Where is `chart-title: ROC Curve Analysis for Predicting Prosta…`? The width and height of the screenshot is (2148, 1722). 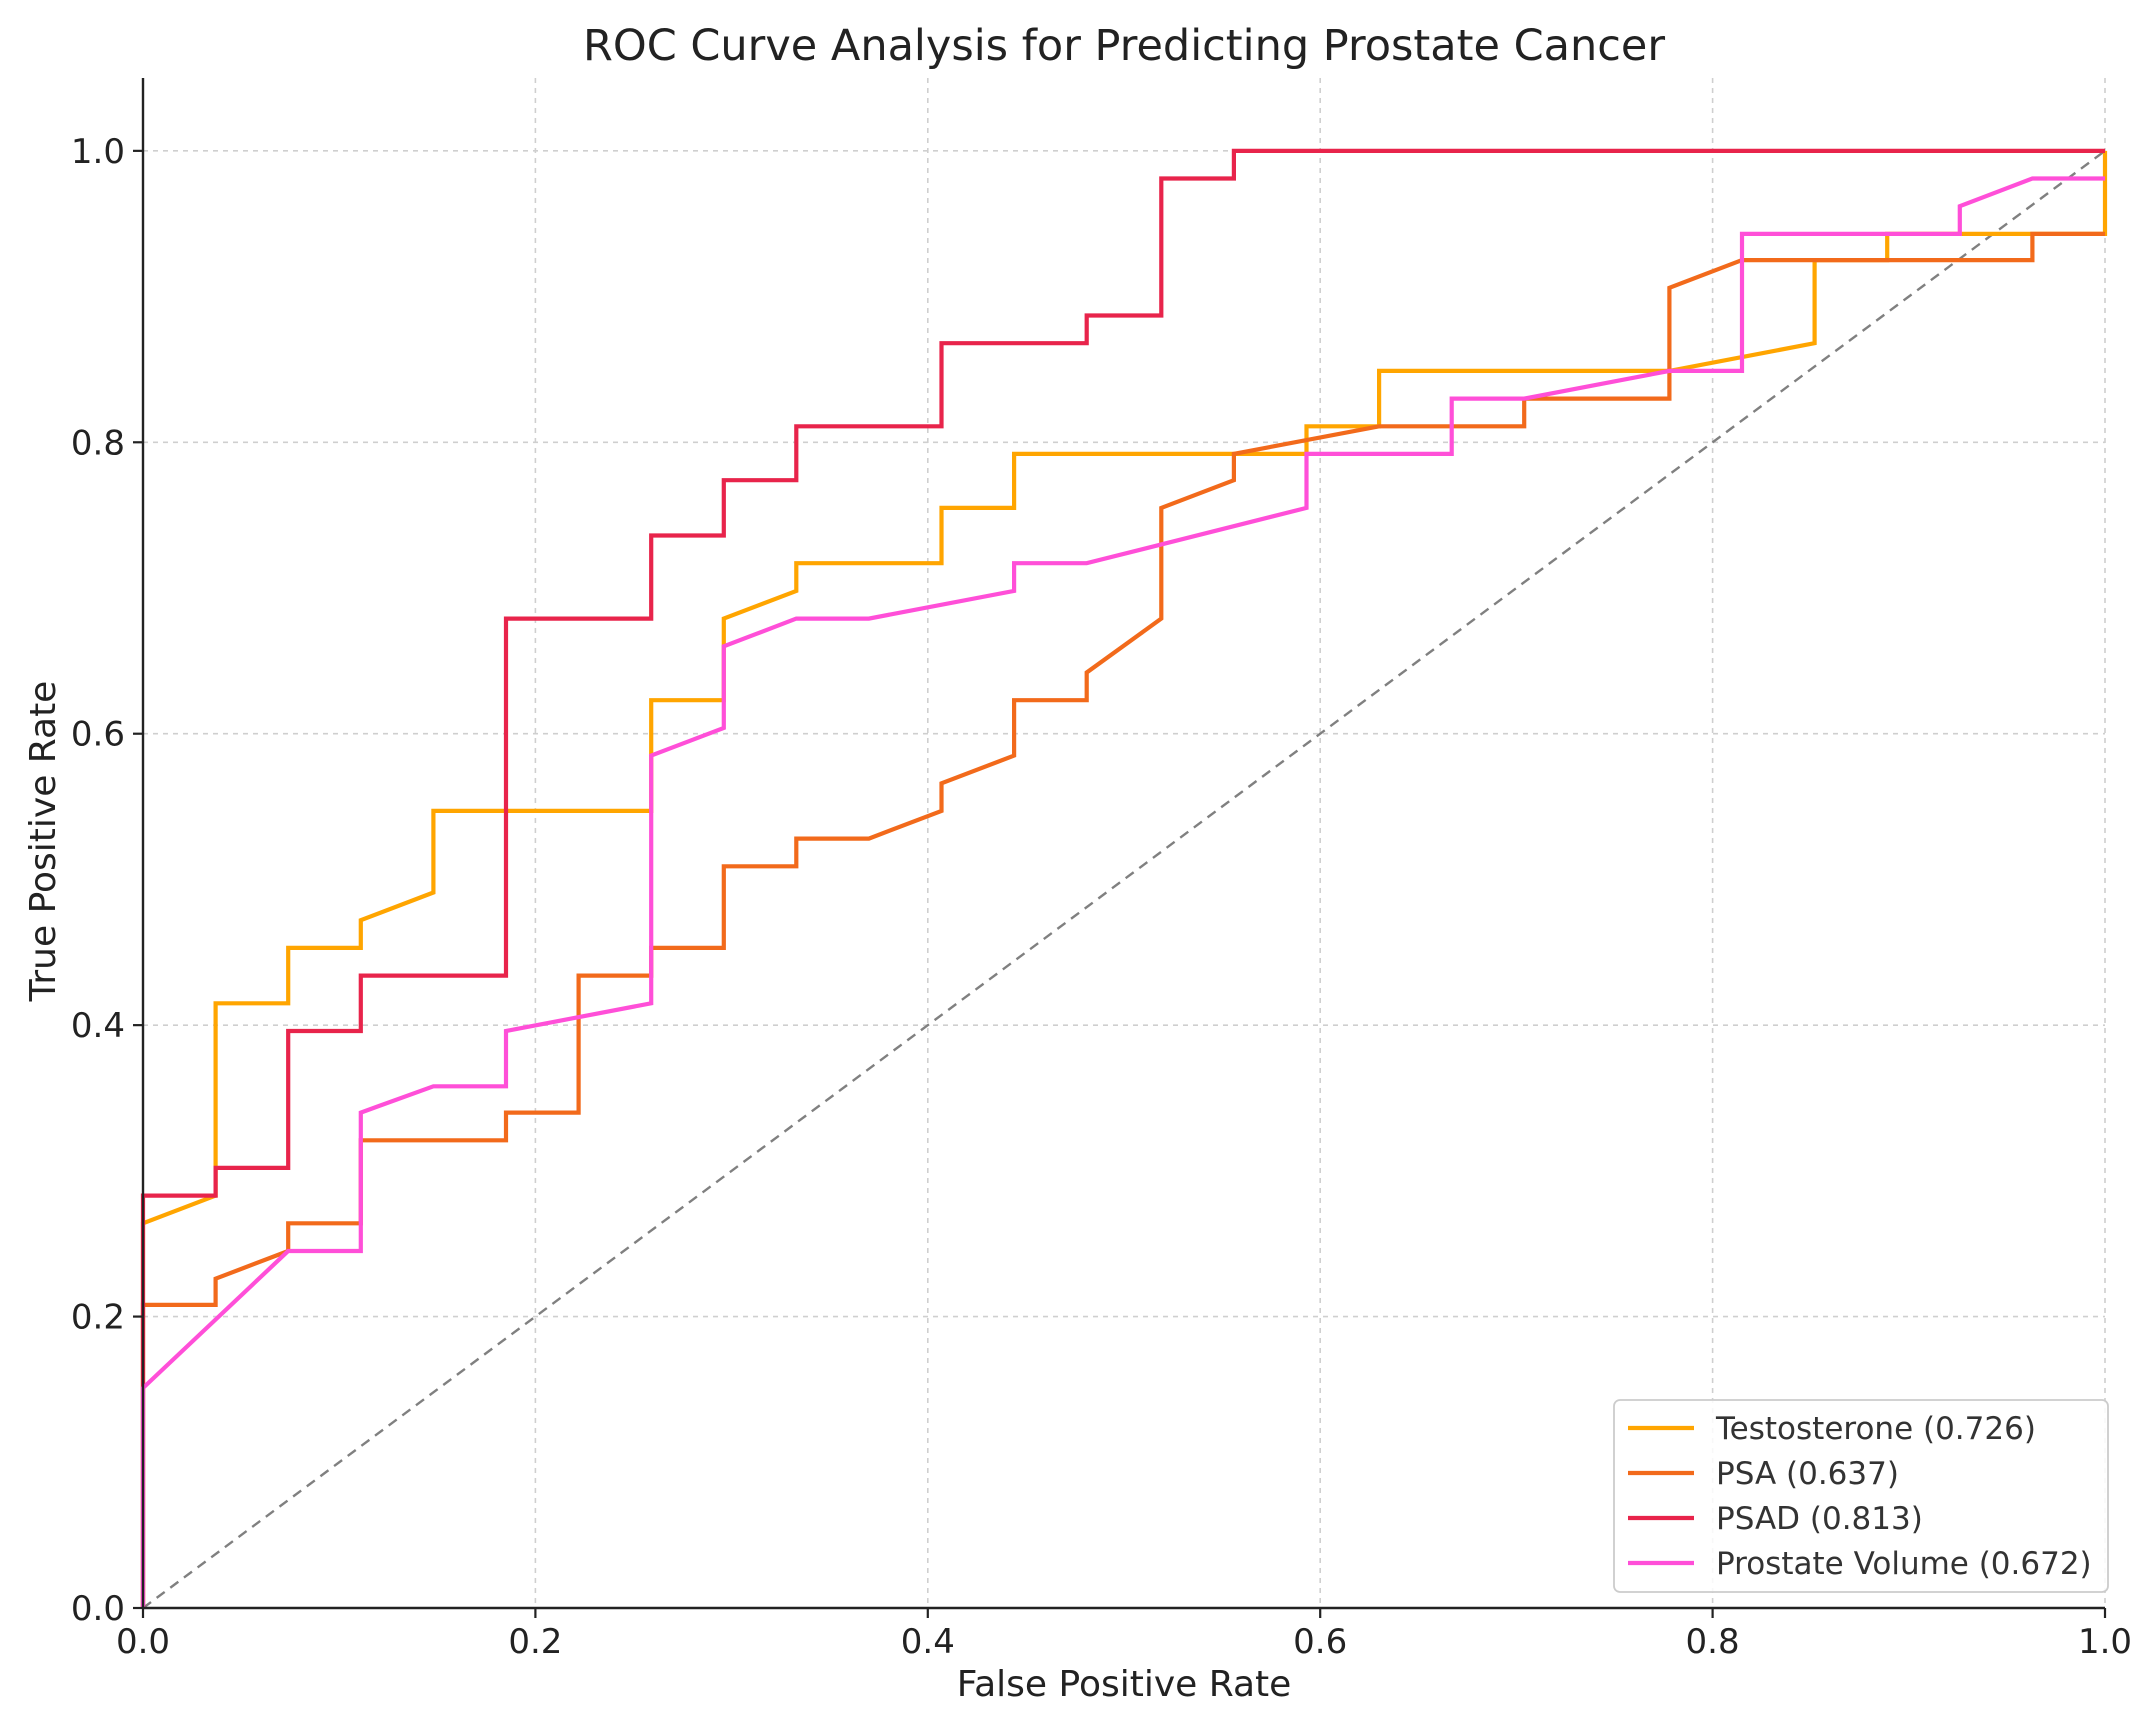 chart-title: ROC Curve Analysis for Predicting Prosta… is located at coordinates (1124, 46).